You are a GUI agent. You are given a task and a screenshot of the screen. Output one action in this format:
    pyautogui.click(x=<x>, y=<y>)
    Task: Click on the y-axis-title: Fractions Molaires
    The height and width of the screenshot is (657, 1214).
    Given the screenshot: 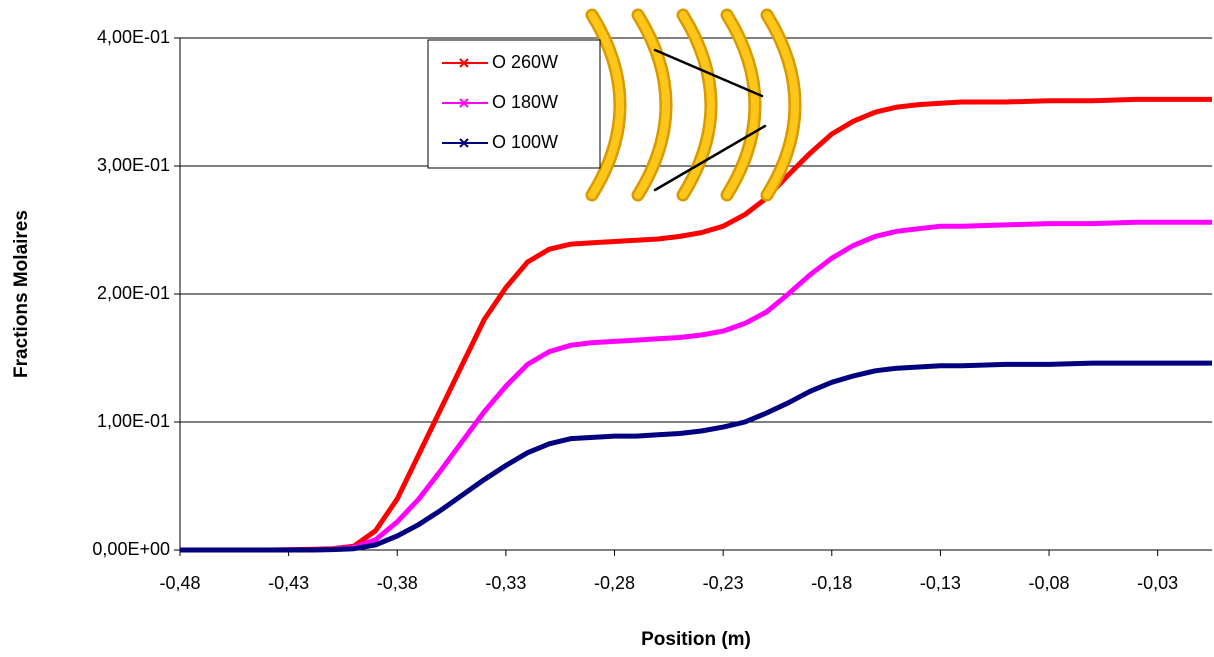 What is the action you would take?
    pyautogui.click(x=21, y=294)
    